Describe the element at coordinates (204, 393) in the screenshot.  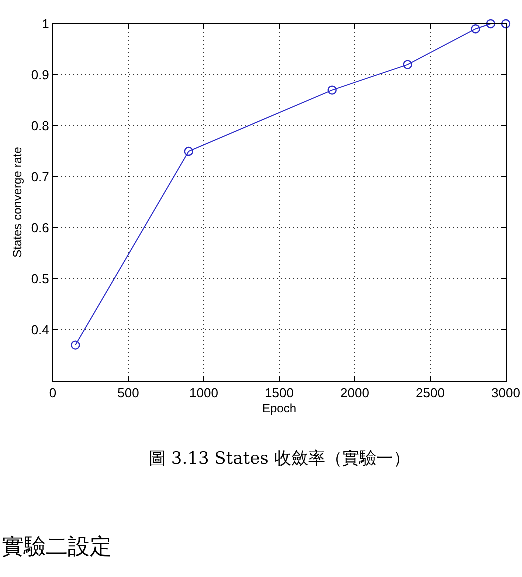
I see `x-tick-label: 1000` at that location.